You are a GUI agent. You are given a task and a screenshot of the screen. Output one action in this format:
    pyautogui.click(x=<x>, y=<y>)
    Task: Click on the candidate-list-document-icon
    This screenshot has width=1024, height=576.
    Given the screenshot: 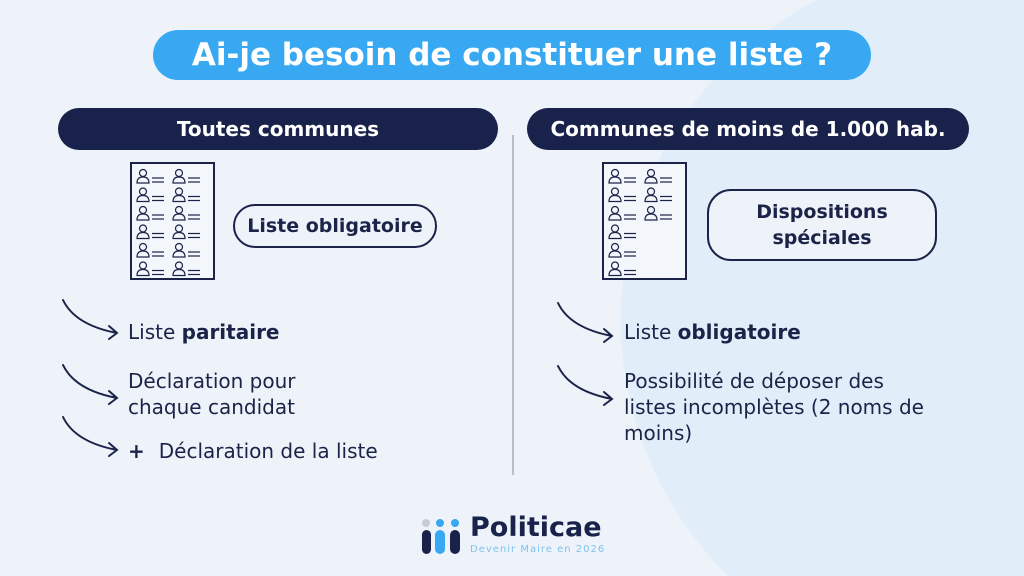 What is the action you would take?
    pyautogui.click(x=172, y=221)
    